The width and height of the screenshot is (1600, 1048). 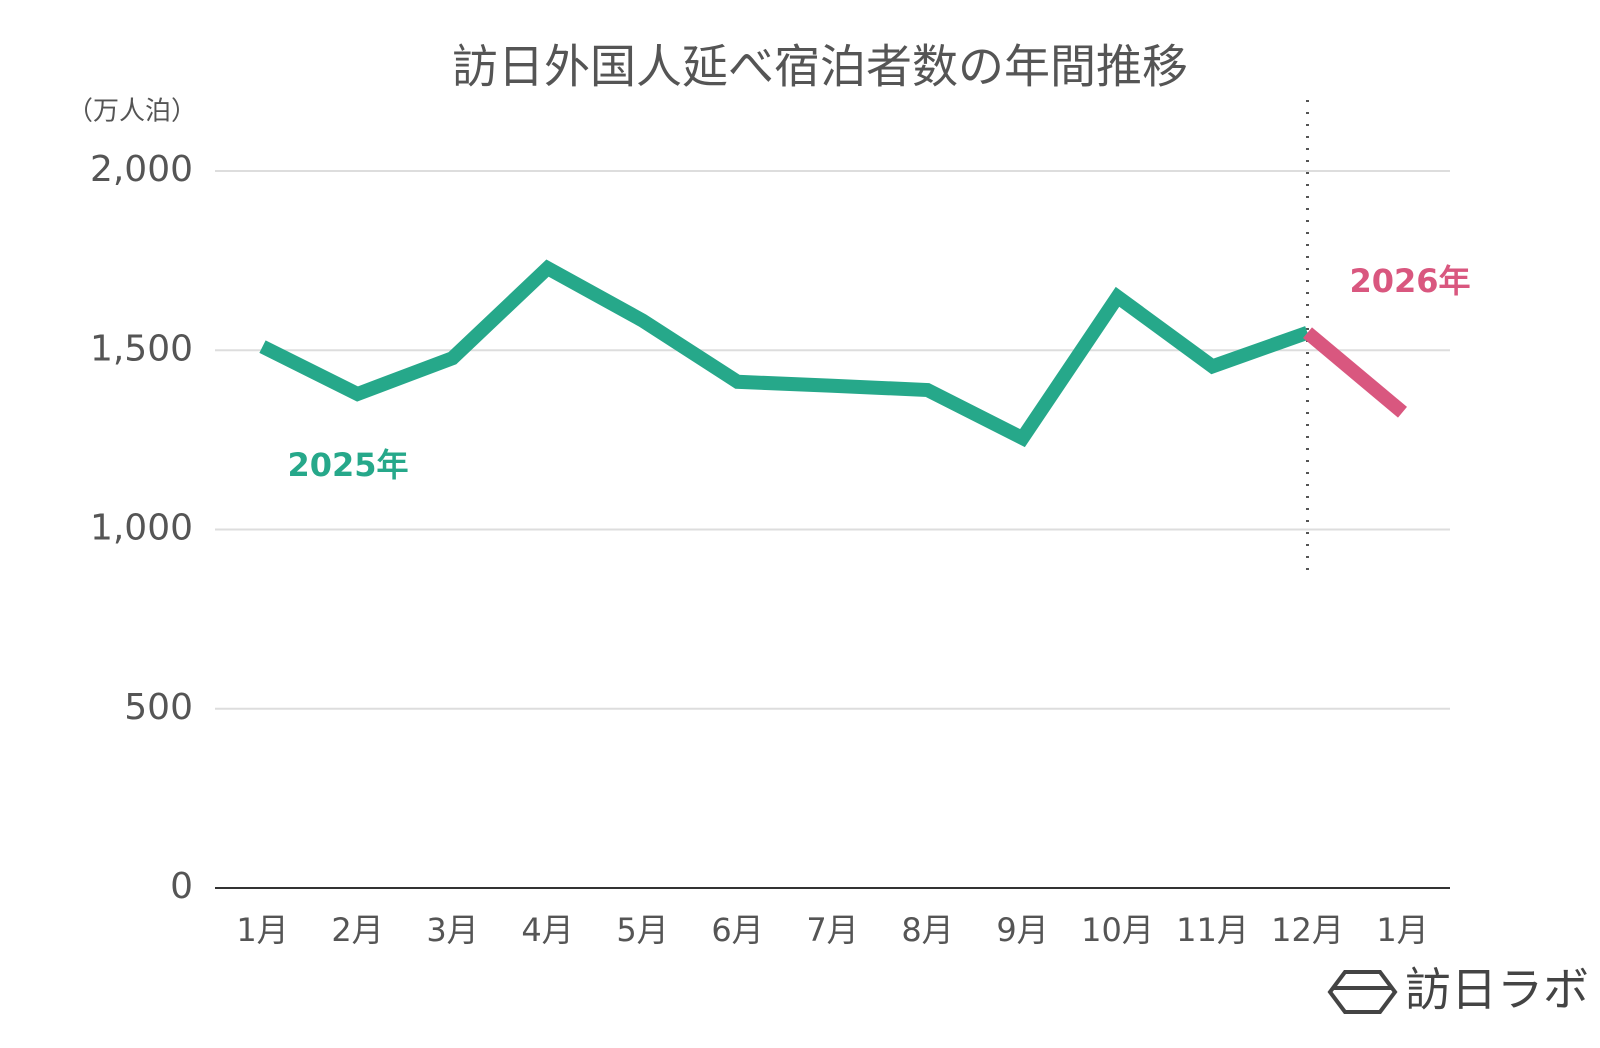 What do you see at coordinates (820, 67) in the screenshot?
I see `chart-title: 訪日外国人延べ宿泊者数の年間推移` at bounding box center [820, 67].